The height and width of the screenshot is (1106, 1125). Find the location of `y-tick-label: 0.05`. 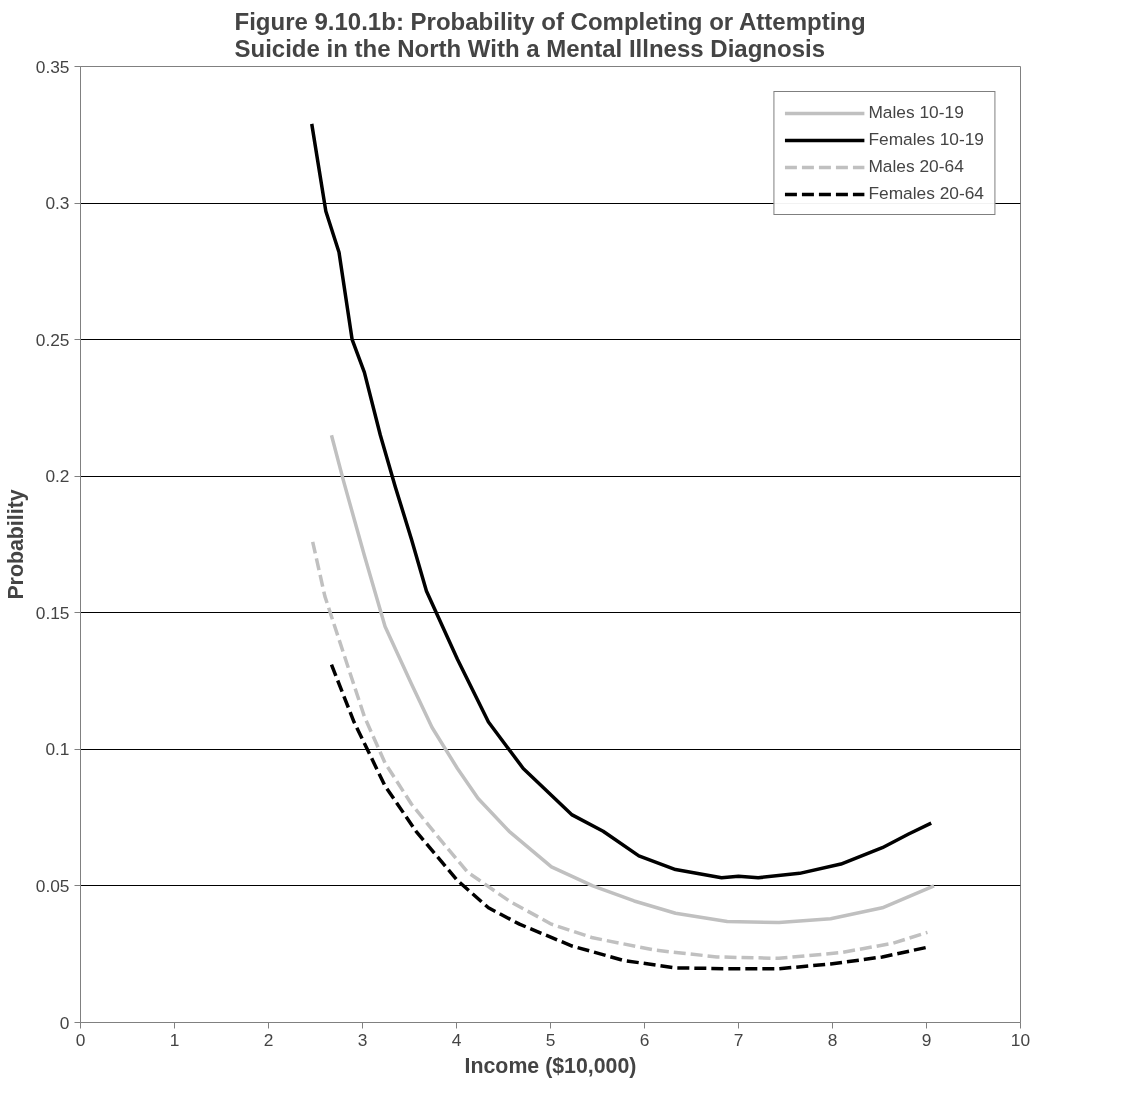

y-tick-label: 0.05 is located at coordinates (52, 885).